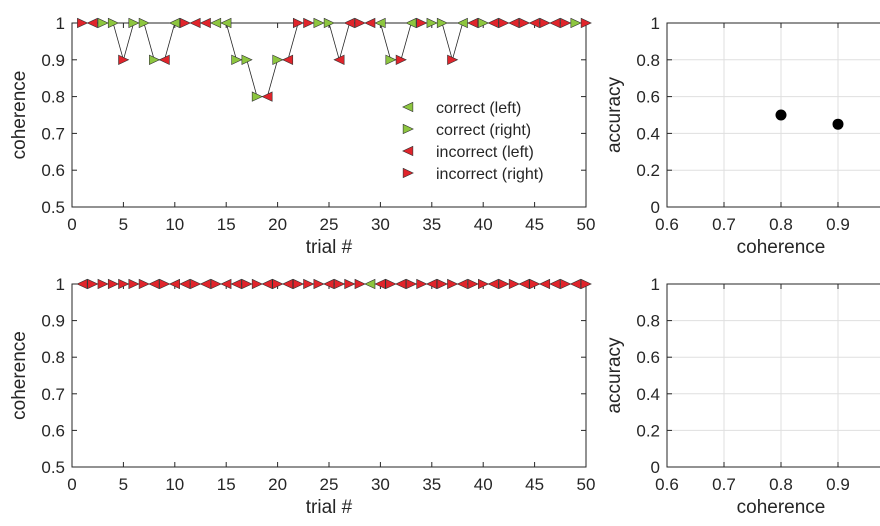 The width and height of the screenshot is (880, 526). What do you see at coordinates (53, 321) in the screenshot?
I see `y-tick-label: 0.9` at bounding box center [53, 321].